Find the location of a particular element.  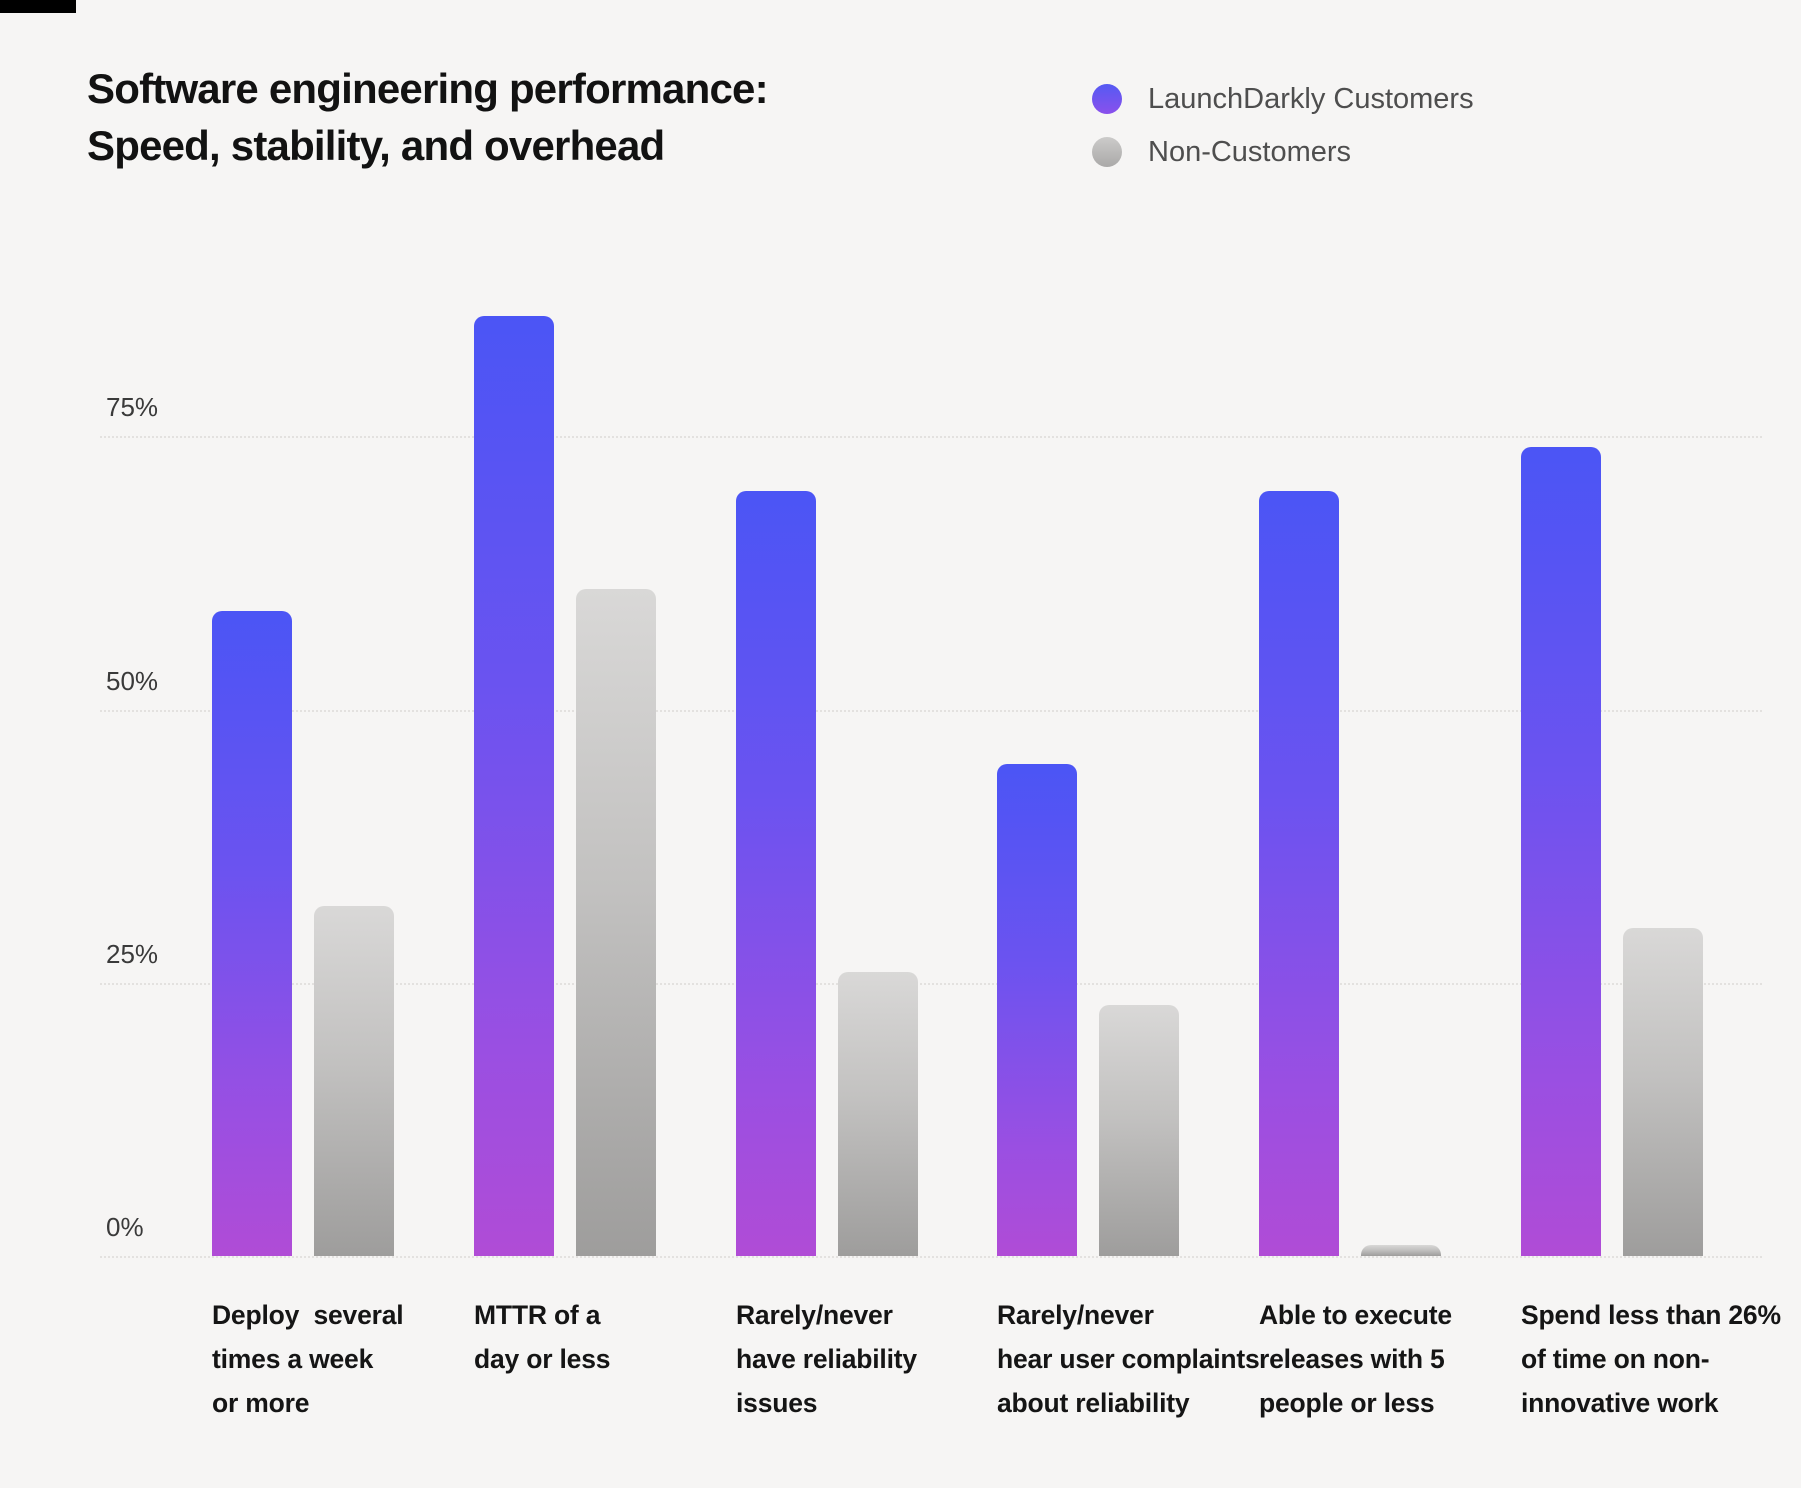

category-label-line: about reliability is located at coordinates (1093, 1403).